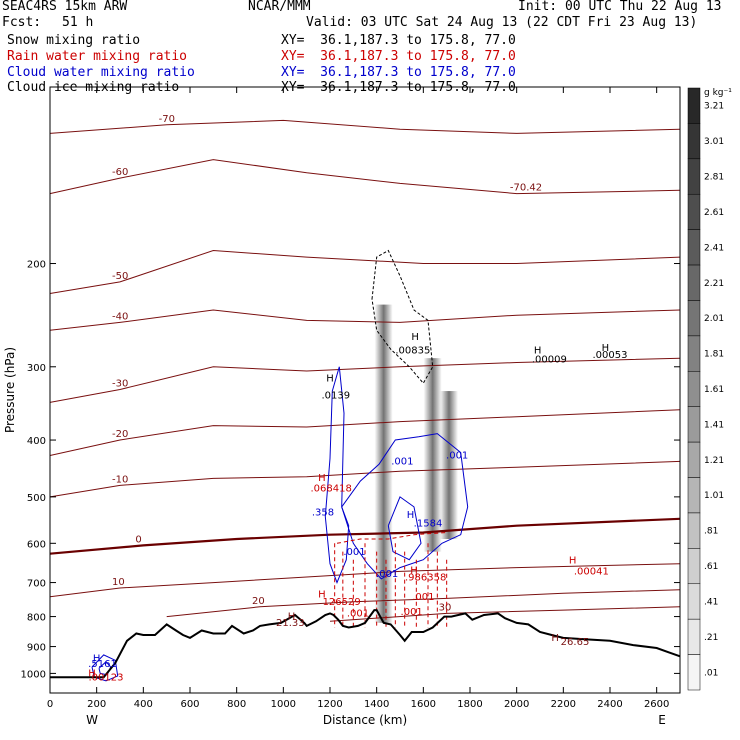 The image size is (740, 740). I want to click on header-model: SEAC4RS 15km ARW, so click(65, 7).